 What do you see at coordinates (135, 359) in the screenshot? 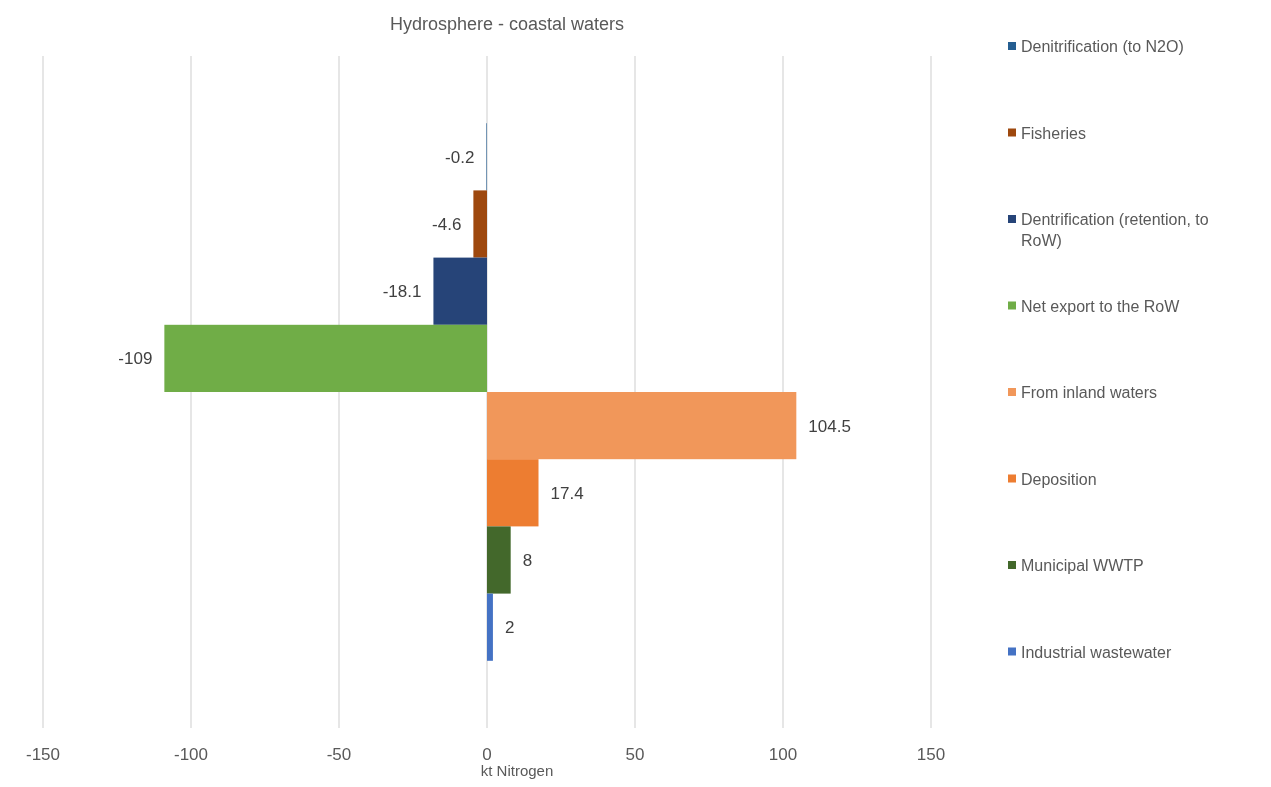
I see `data-label: -109` at bounding box center [135, 359].